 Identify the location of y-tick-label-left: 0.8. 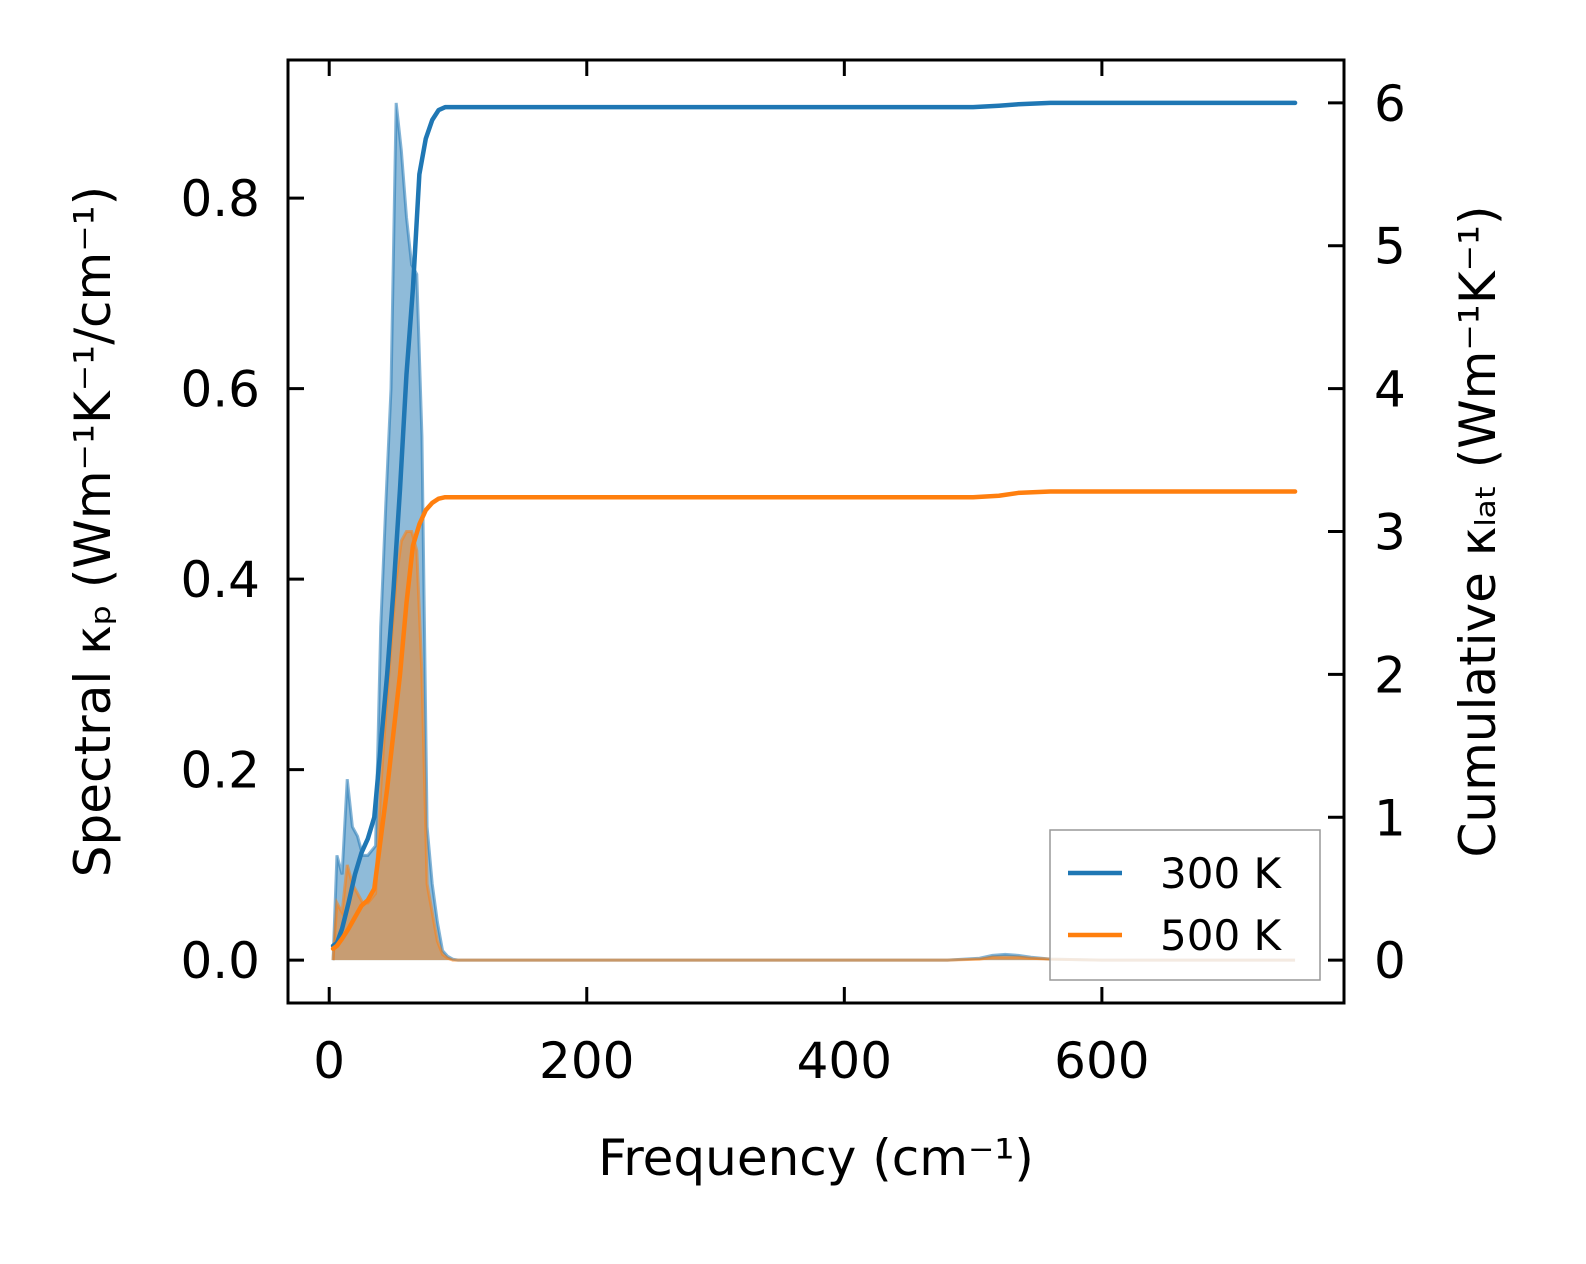
(220, 199).